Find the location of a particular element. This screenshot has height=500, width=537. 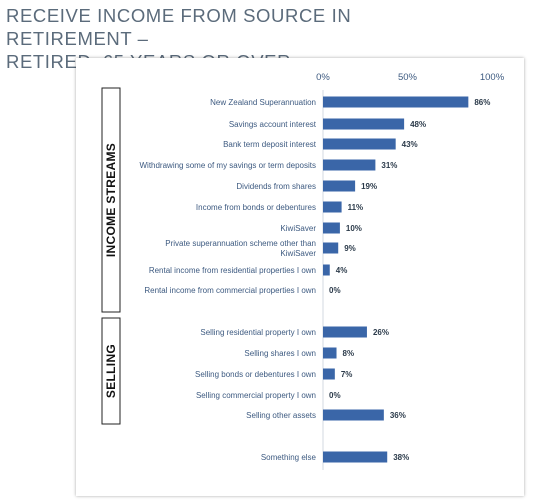

value-label: 31% is located at coordinates (389, 165).